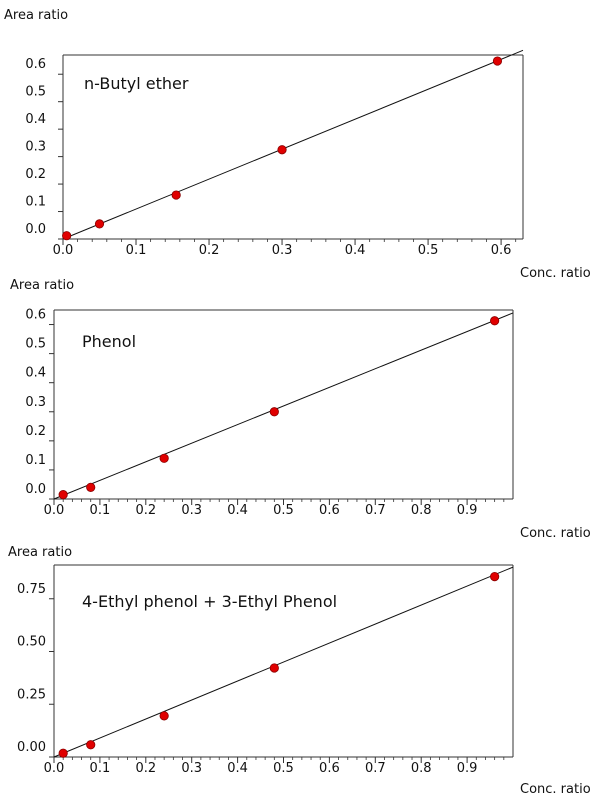  I want to click on series-annotation: Phenol, so click(109, 341).